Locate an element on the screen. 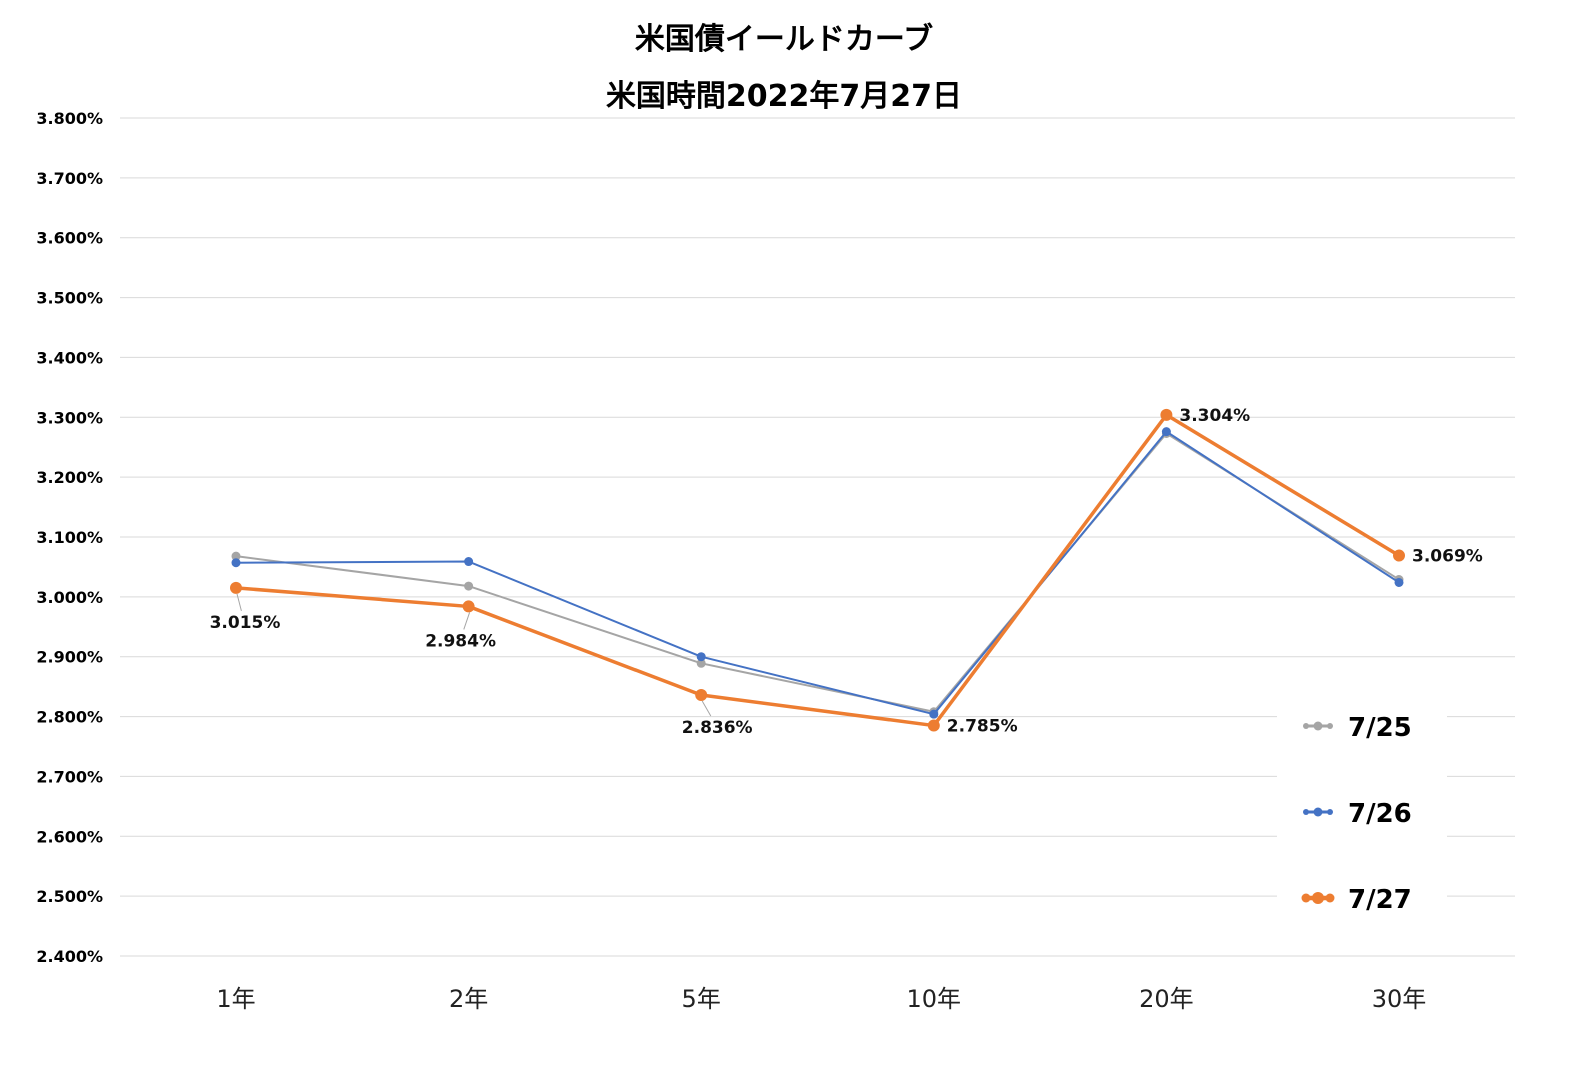  y-tick-label: 2.800% is located at coordinates (69, 717).